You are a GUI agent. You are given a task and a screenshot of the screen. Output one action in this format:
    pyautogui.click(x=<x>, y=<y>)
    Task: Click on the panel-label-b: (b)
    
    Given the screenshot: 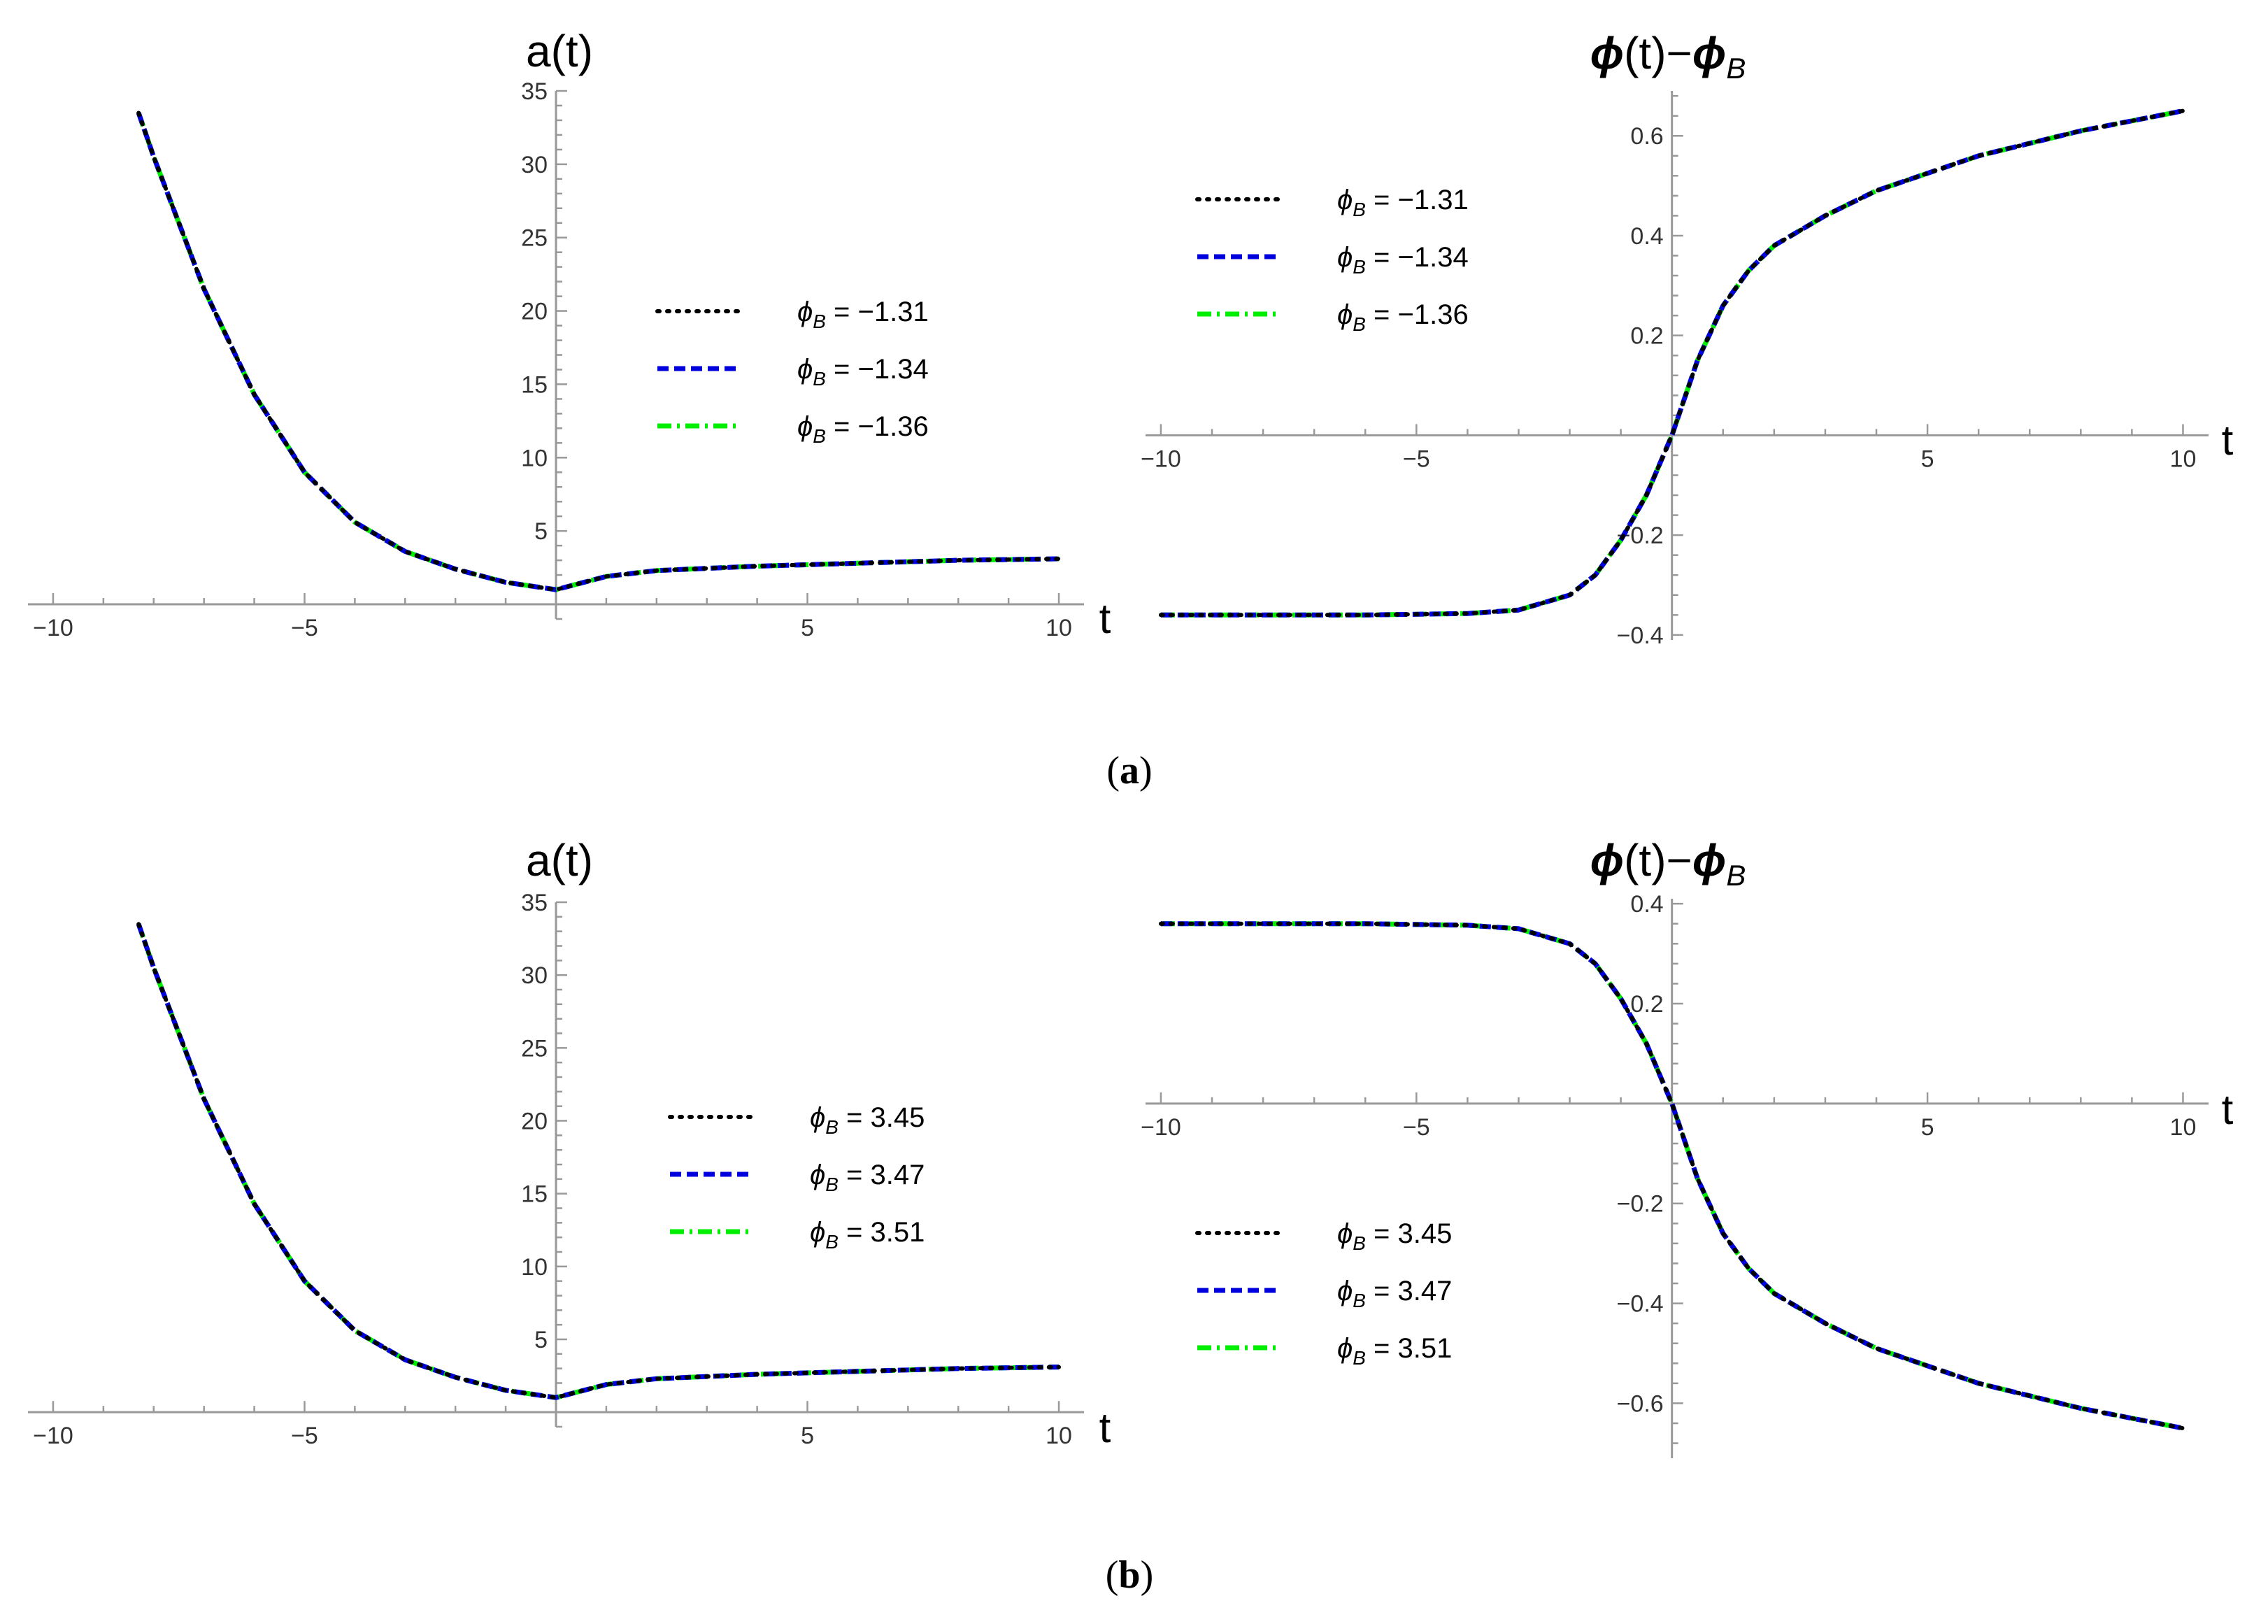 What is the action you would take?
    pyautogui.click(x=1129, y=1575)
    